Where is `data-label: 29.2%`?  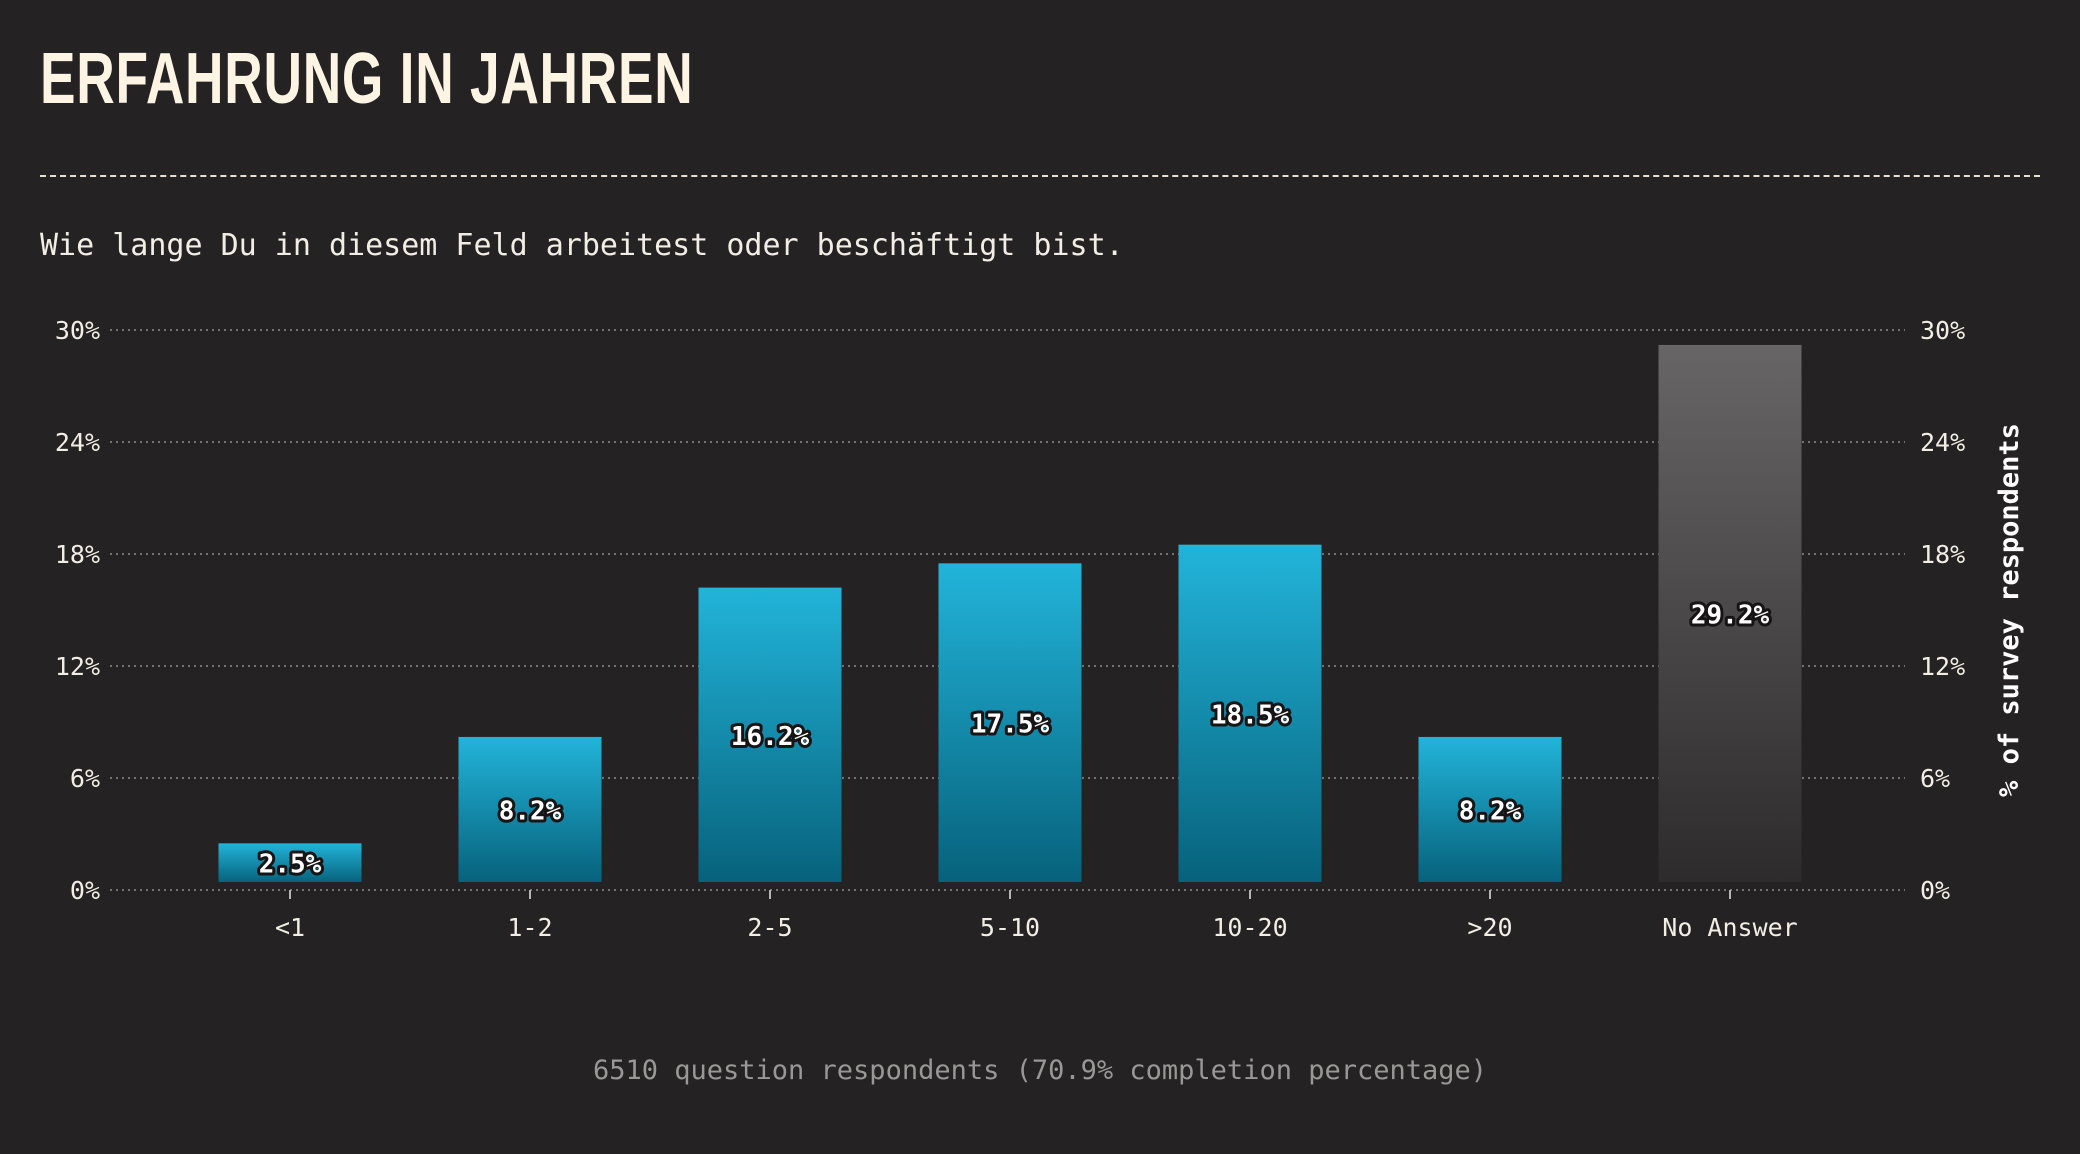
data-label: 29.2% is located at coordinates (1730, 615).